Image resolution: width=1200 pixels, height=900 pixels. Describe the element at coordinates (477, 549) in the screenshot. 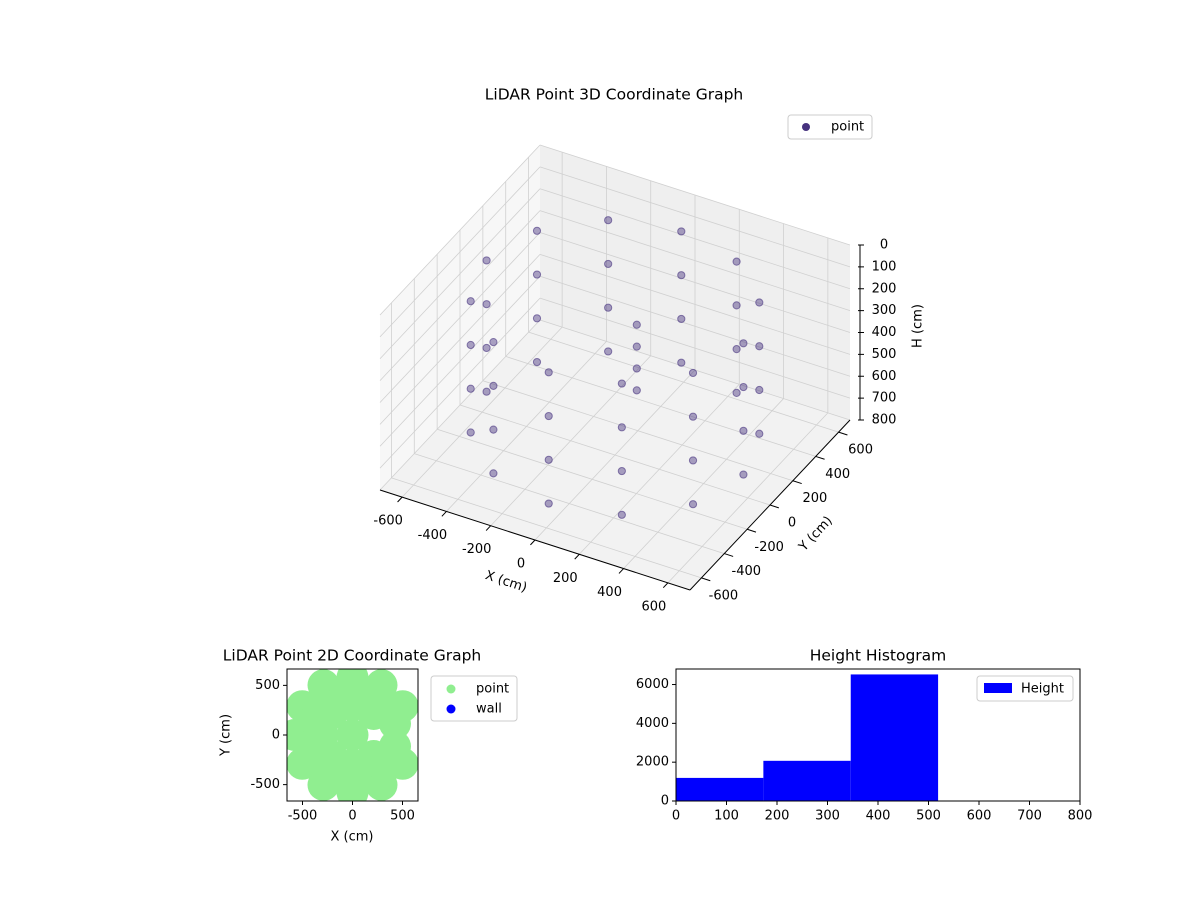

I see `x-tick-label: -200` at that location.